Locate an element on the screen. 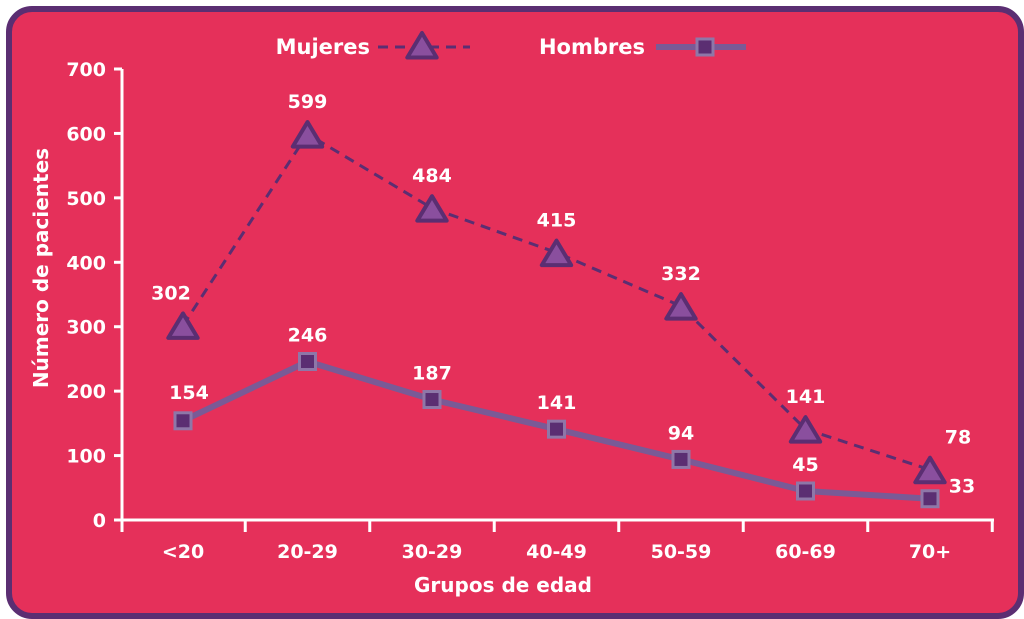  legend: Mujeres Hombres is located at coordinates (511, 45).